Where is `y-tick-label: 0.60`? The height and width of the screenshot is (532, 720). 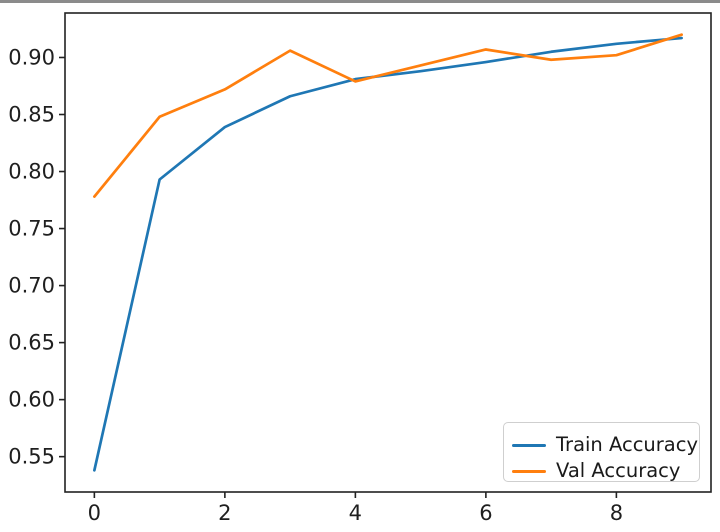 y-tick-label: 0.60 is located at coordinates (31, 400).